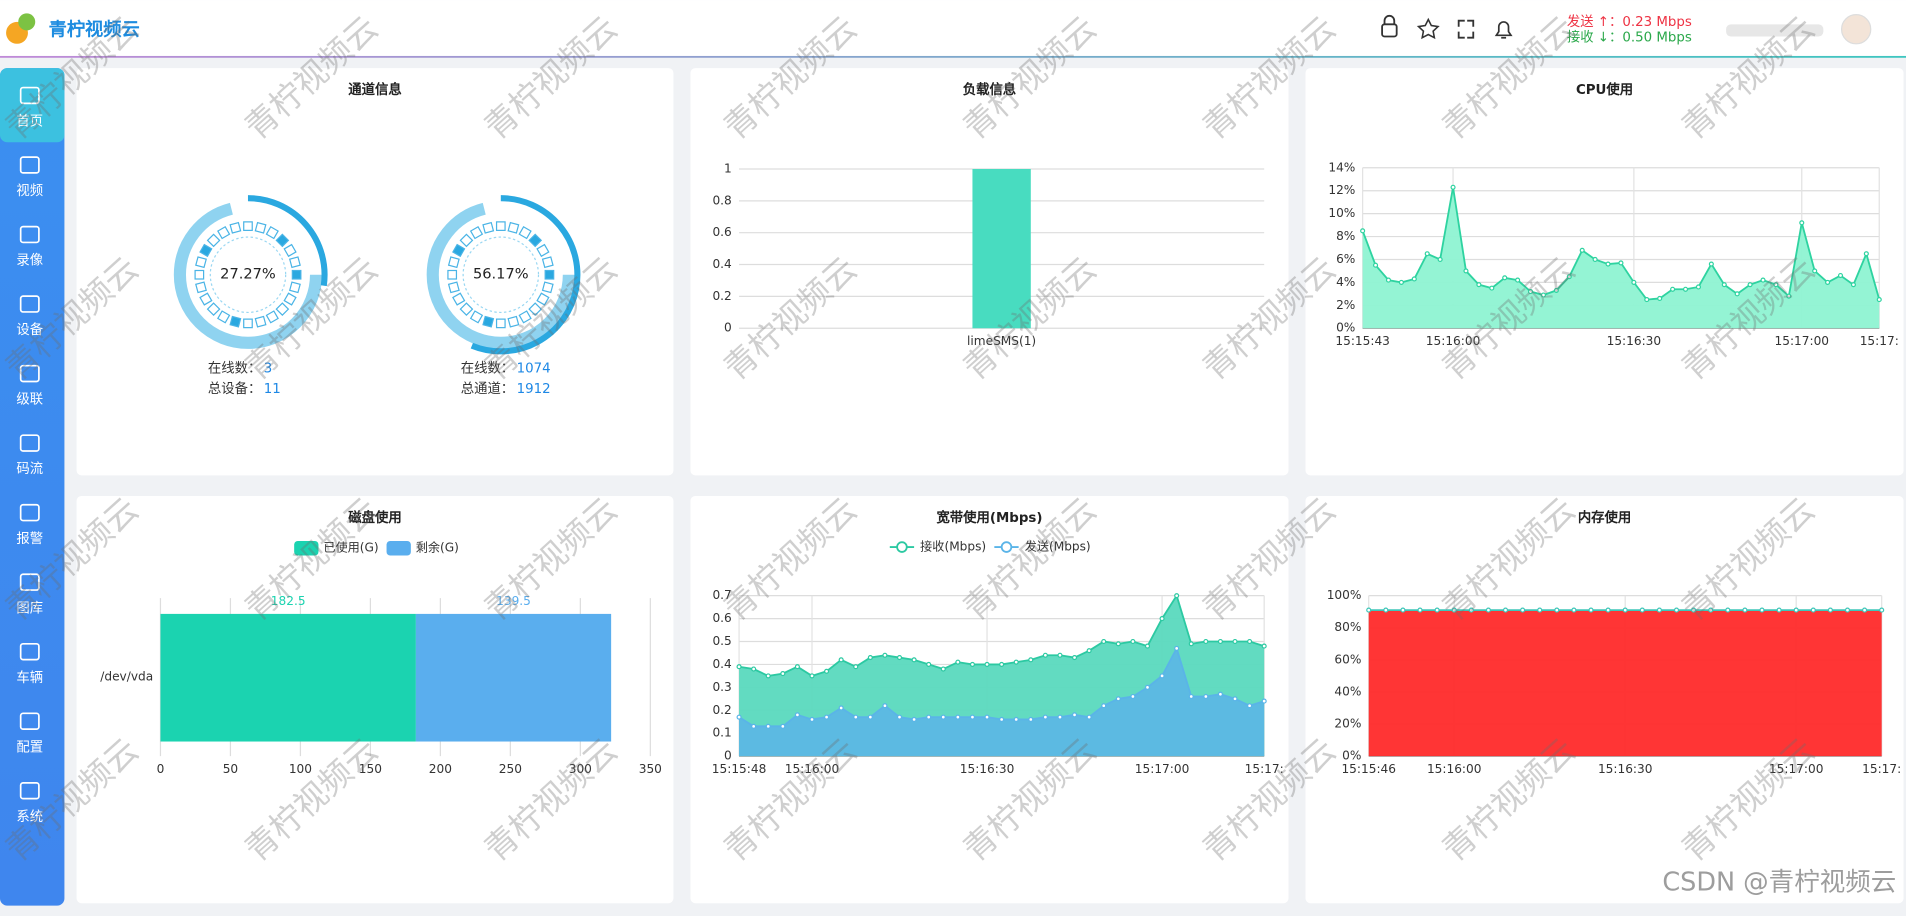 This screenshot has width=1906, height=916. I want to click on nav-label: 码流, so click(29, 469).